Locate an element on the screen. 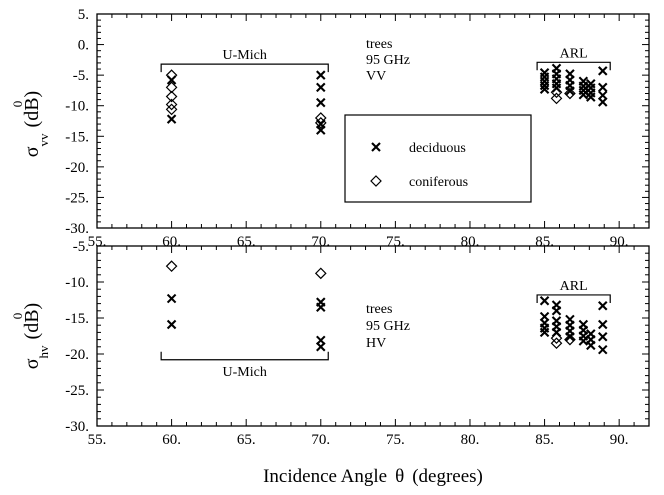 Image resolution: width=664 pixels, height=495 pixels. brackets-vv: U-Mich ARL is located at coordinates (385, 59).